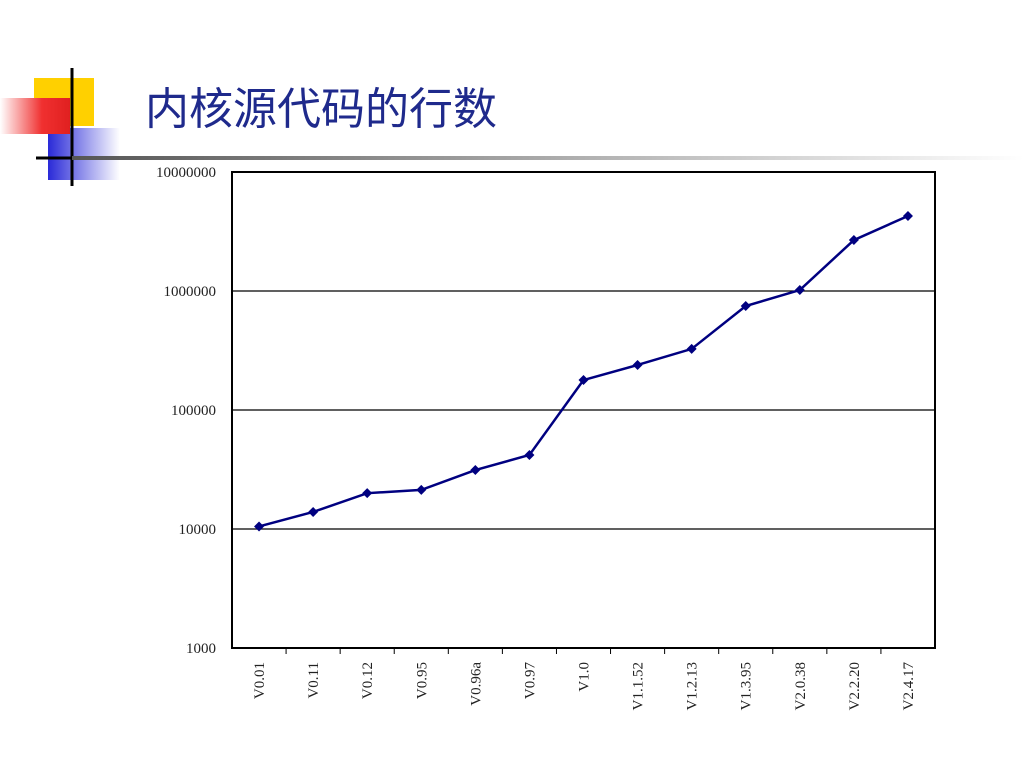  Describe the element at coordinates (368, 680) in the screenshot. I see `x-tick-label: V0.12` at that location.